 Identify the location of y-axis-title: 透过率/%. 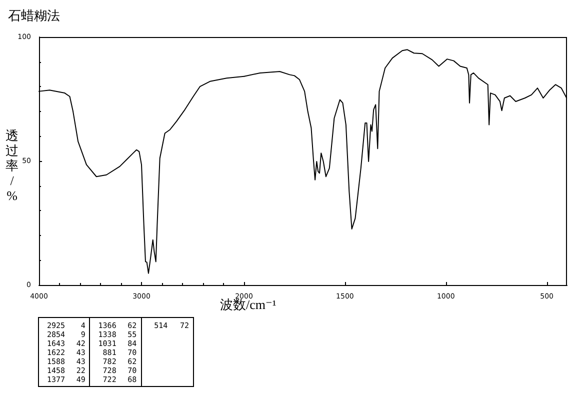
(12, 165).